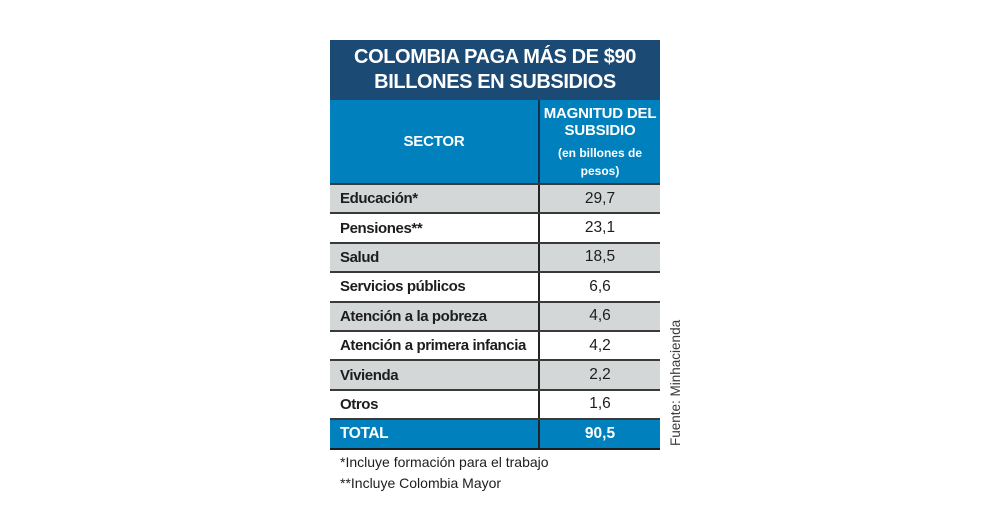  I want to click on table-row: Vivienda 2,2, so click(495, 374).